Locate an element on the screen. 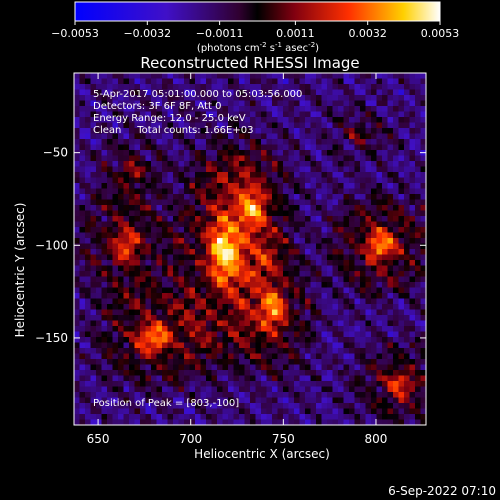 This screenshot has width=500, height=500. x-axis-label: Heliocentric X (arcsec) is located at coordinates (262, 454).